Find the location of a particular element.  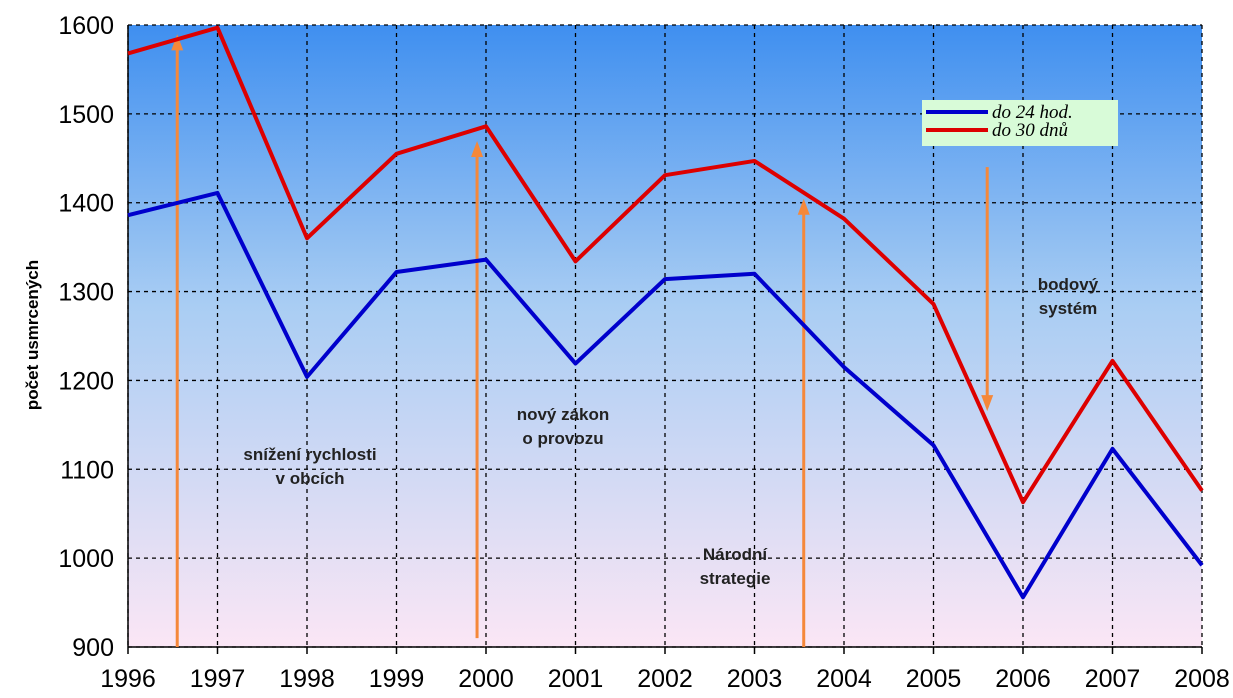

annotation-text: bodový is located at coordinates (1068, 284).